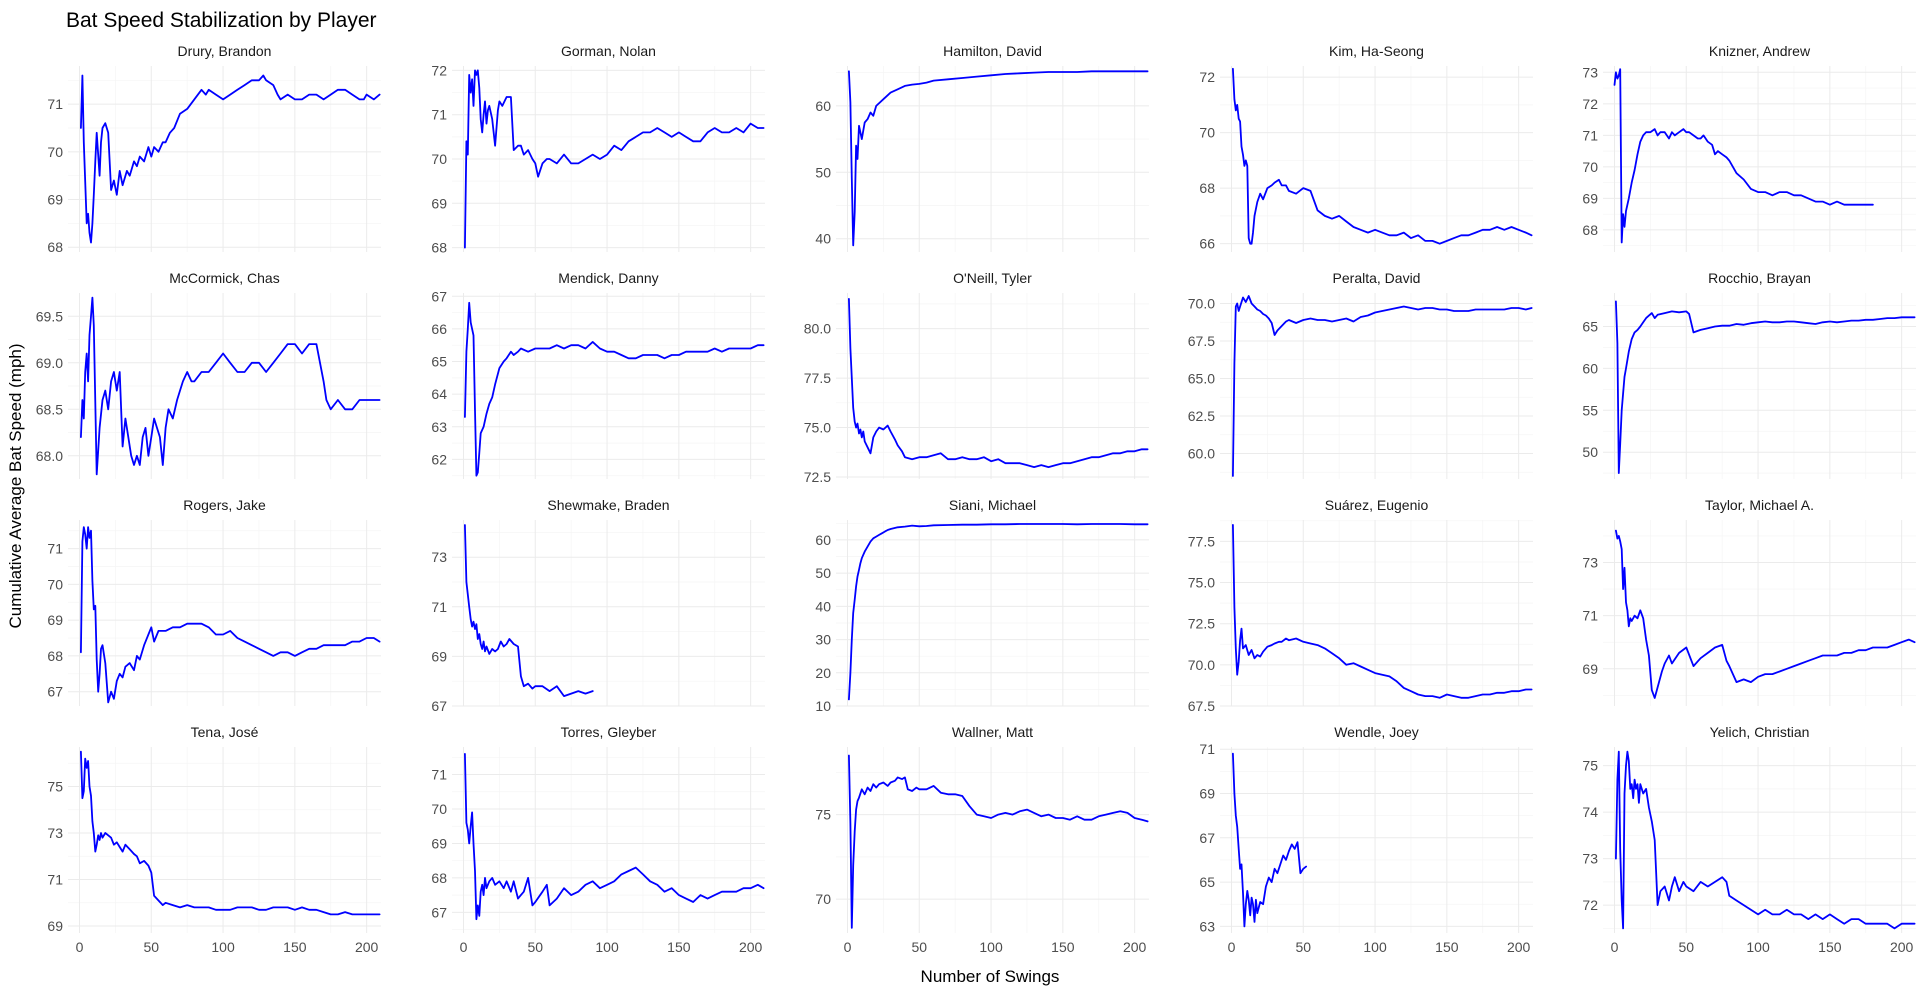  What do you see at coordinates (1760, 732) in the screenshot?
I see `facet-label: Yelich, Christian` at bounding box center [1760, 732].